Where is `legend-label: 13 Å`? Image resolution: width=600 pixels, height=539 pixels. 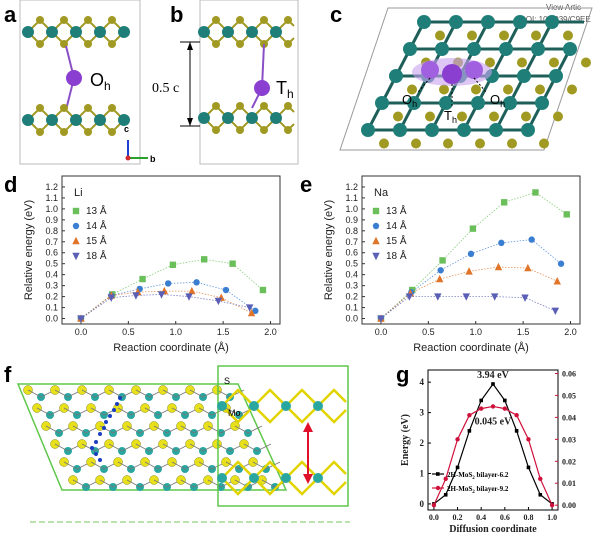
legend-label: 13 Å is located at coordinates (96, 210).